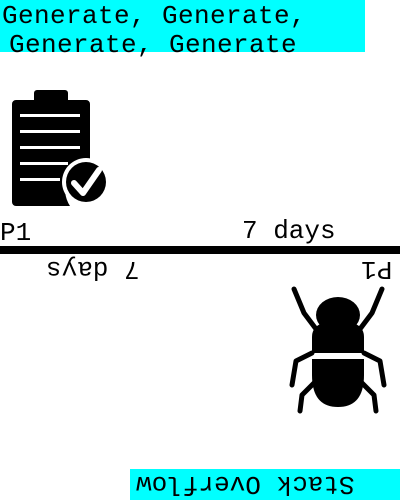 This screenshot has height=500, width=400. Describe the element at coordinates (200, 250) in the screenshot. I see `divider-bar` at that location.